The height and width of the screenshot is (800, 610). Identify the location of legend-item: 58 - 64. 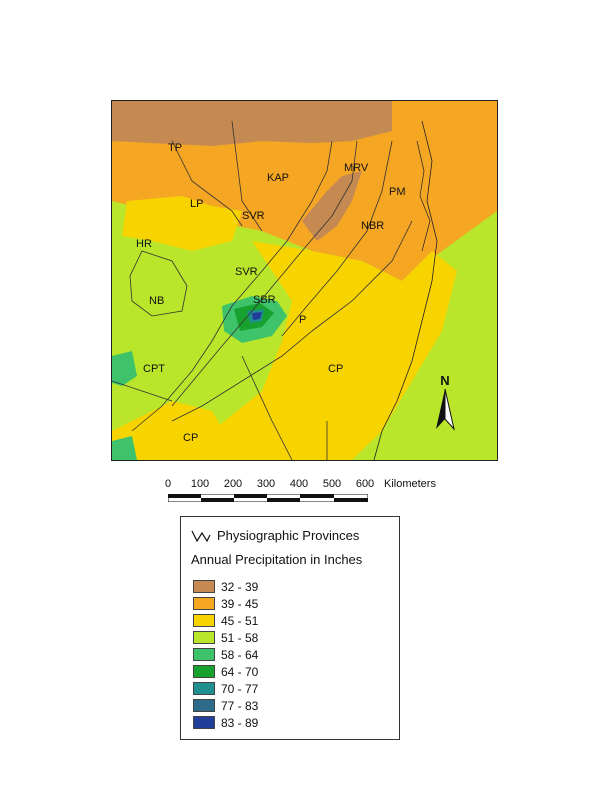
(225, 654).